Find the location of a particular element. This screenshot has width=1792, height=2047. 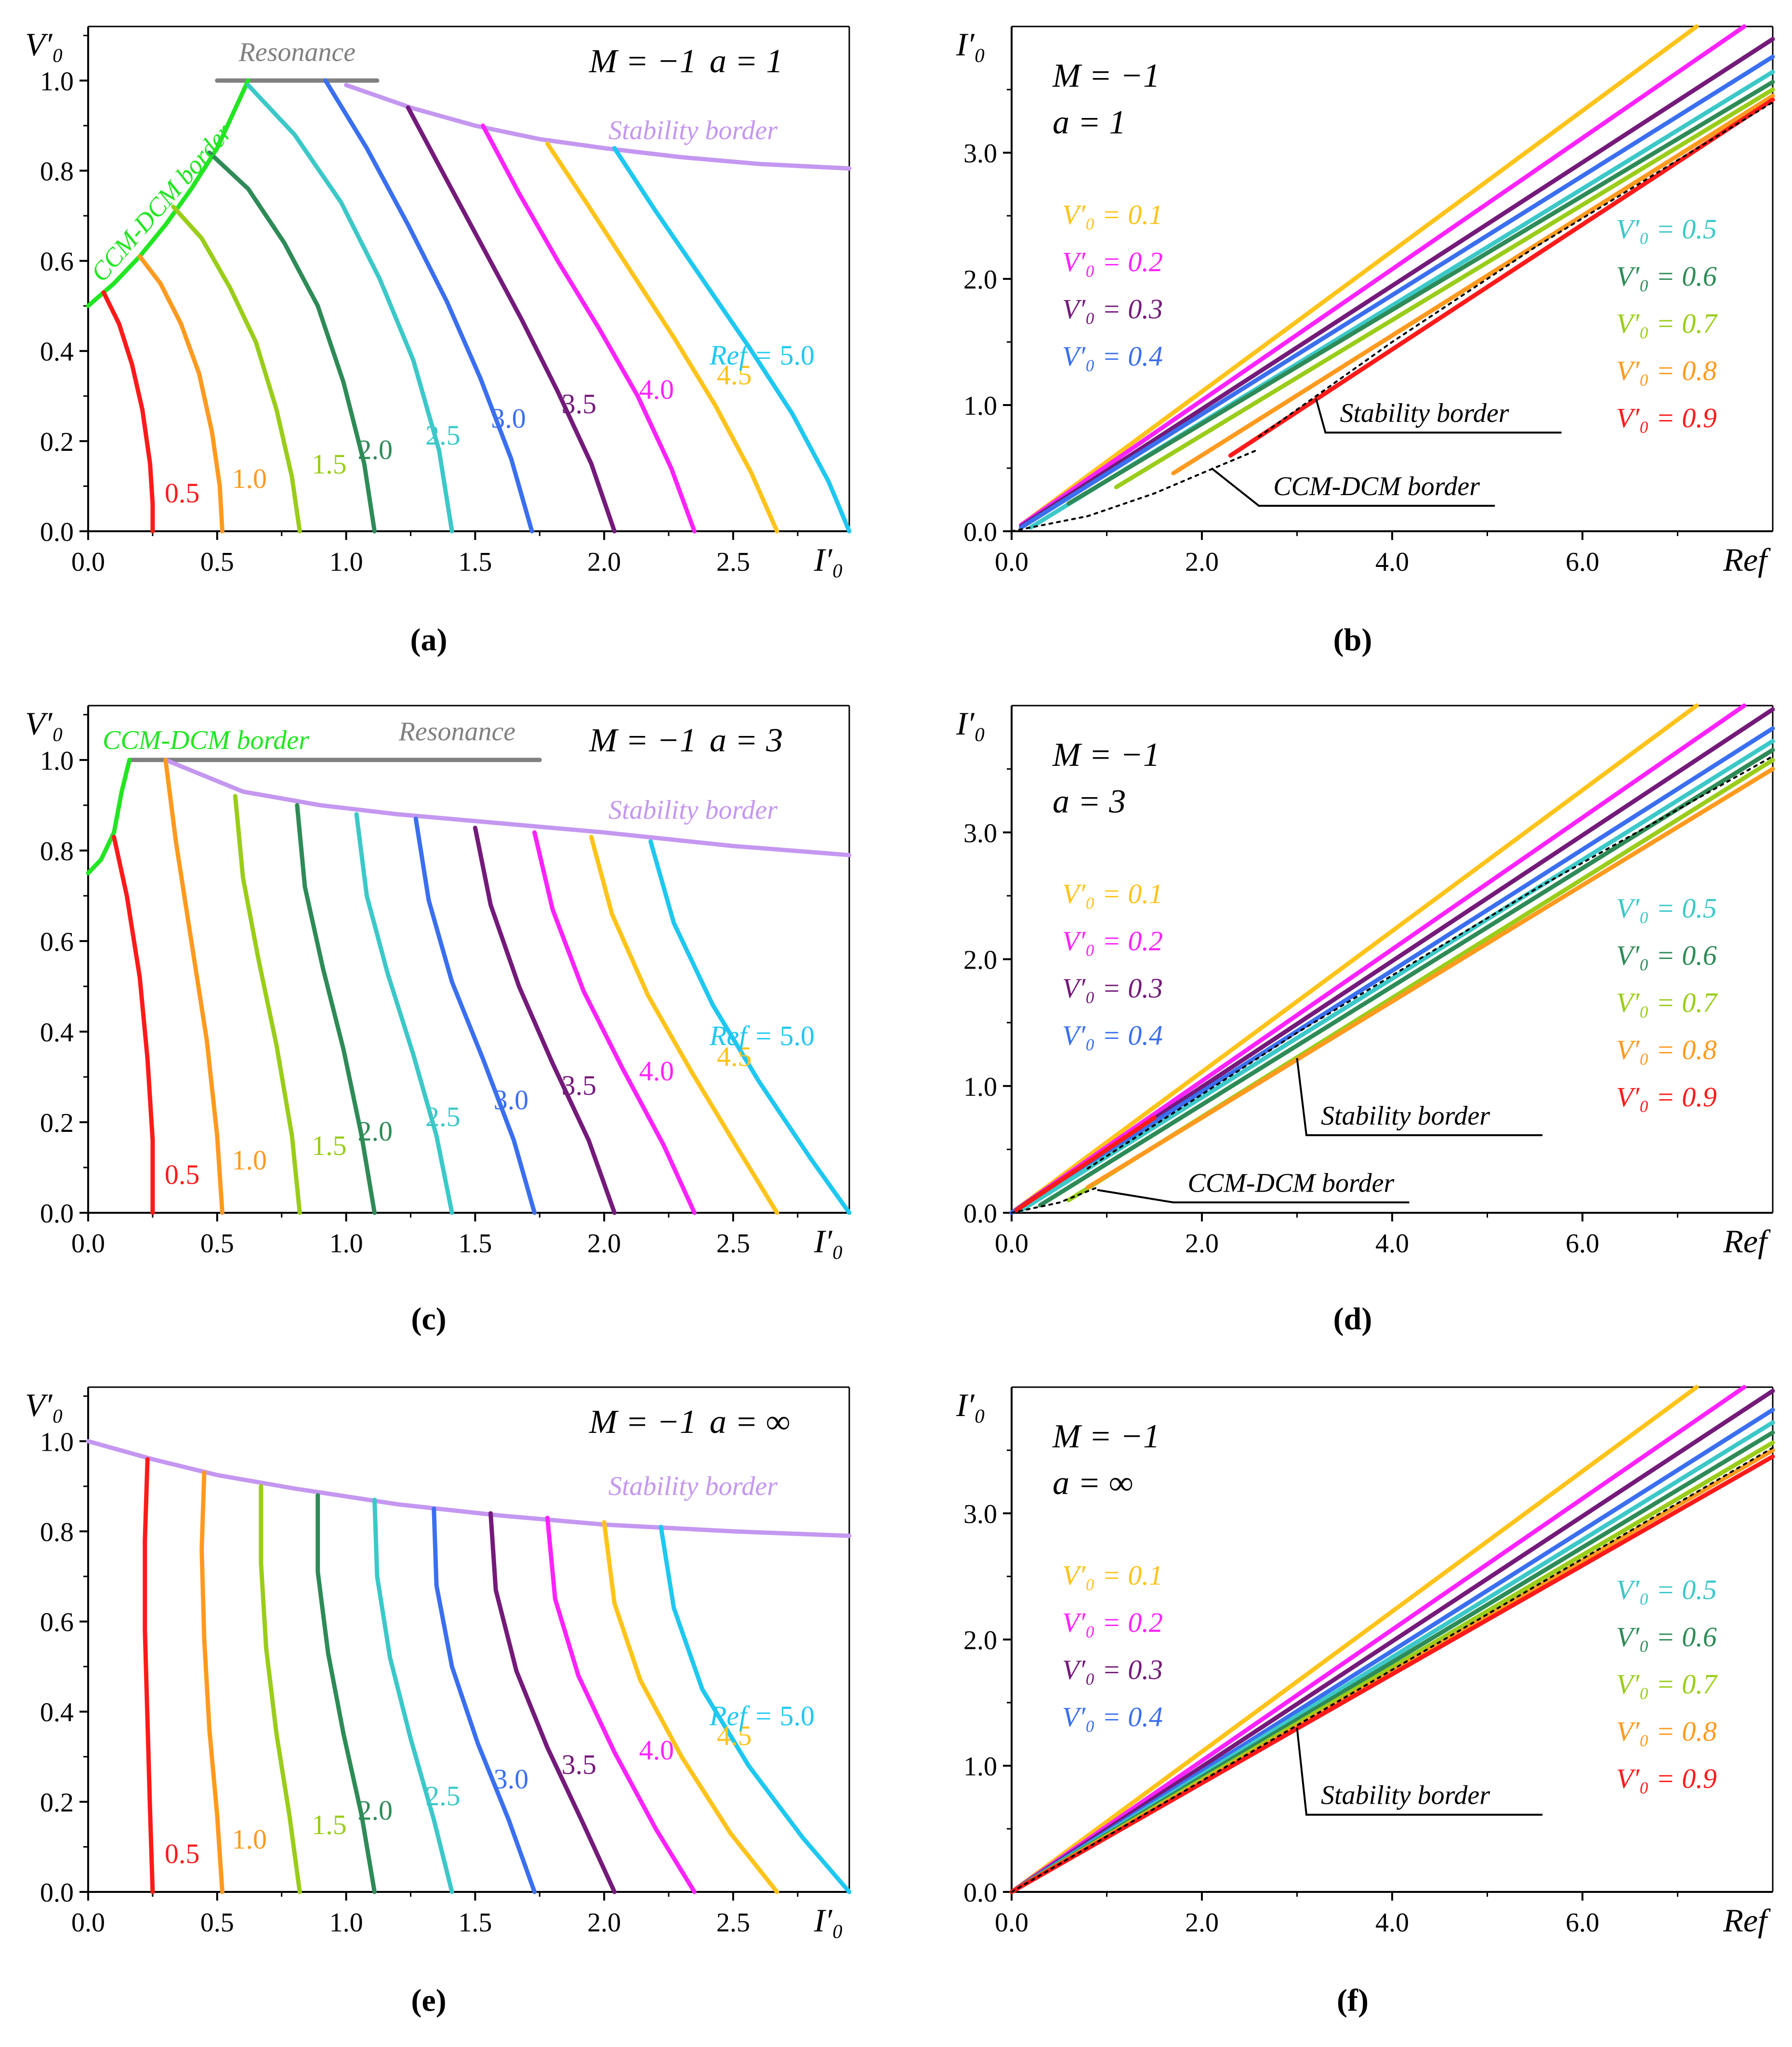

y-tick-label: 0.6 is located at coordinates (57, 1623).